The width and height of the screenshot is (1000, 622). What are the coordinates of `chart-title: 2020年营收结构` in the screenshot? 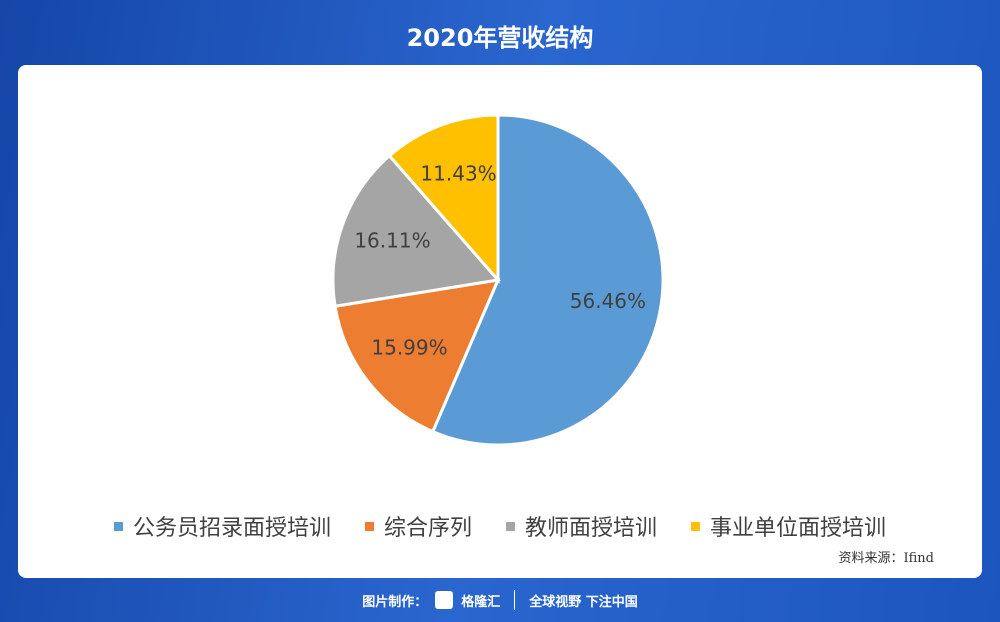 It's located at (500, 38).